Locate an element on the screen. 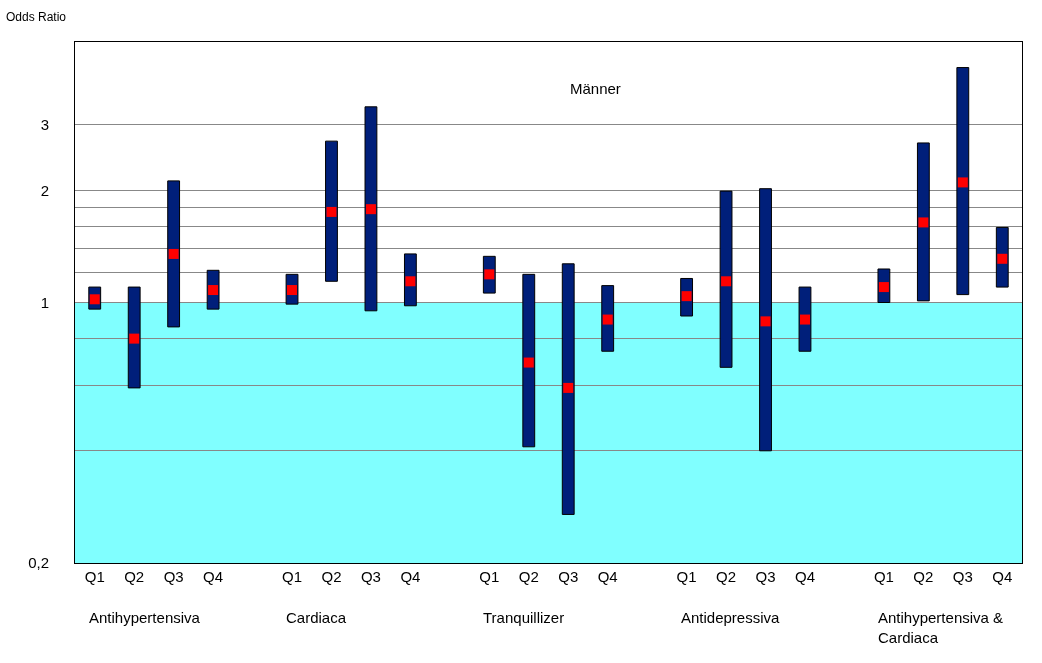  y-tick-label: 2 is located at coordinates (44, 190).